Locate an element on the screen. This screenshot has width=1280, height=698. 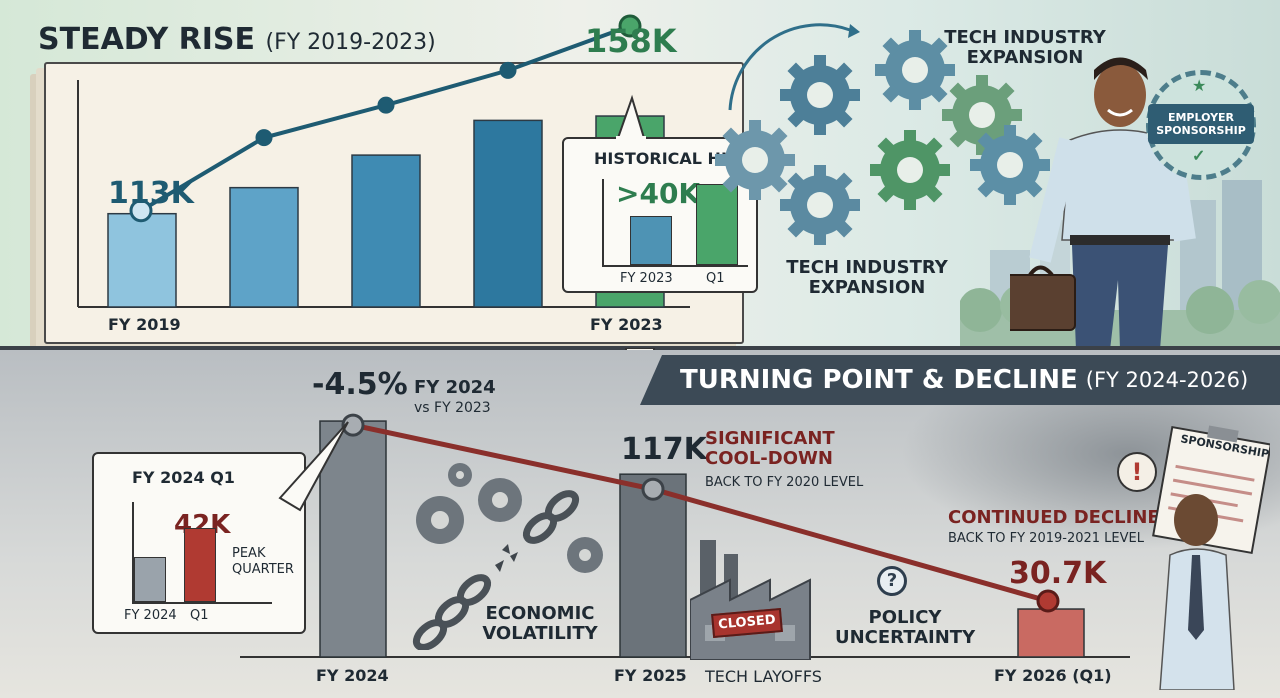
arrow-icon is located at coordinates (789, 67).